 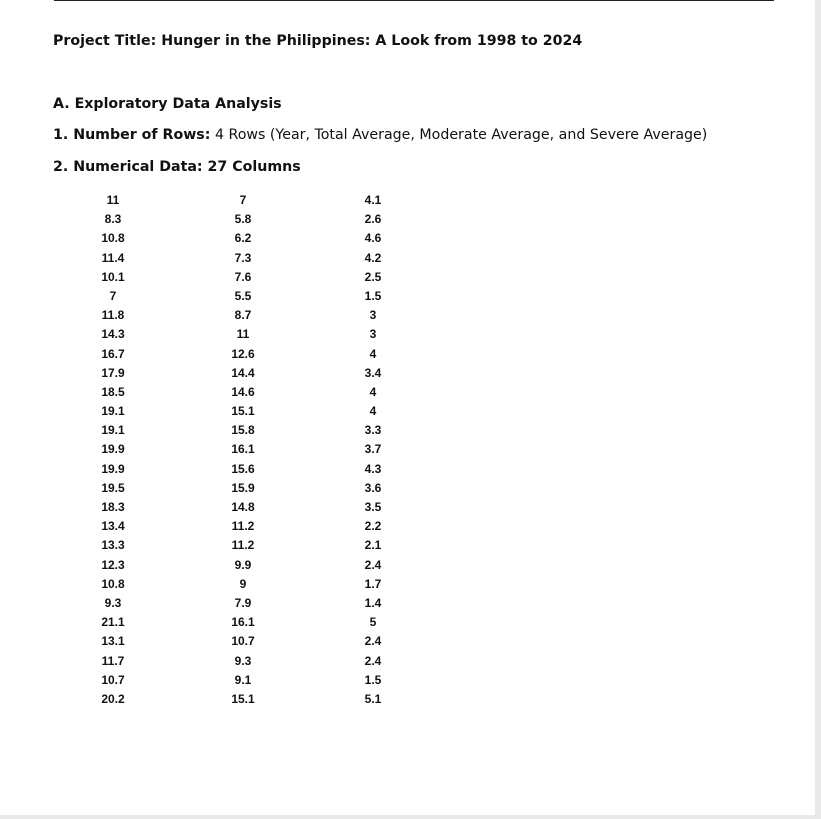 What do you see at coordinates (243, 276) in the screenshot?
I see `table-cell: 7.6` at bounding box center [243, 276].